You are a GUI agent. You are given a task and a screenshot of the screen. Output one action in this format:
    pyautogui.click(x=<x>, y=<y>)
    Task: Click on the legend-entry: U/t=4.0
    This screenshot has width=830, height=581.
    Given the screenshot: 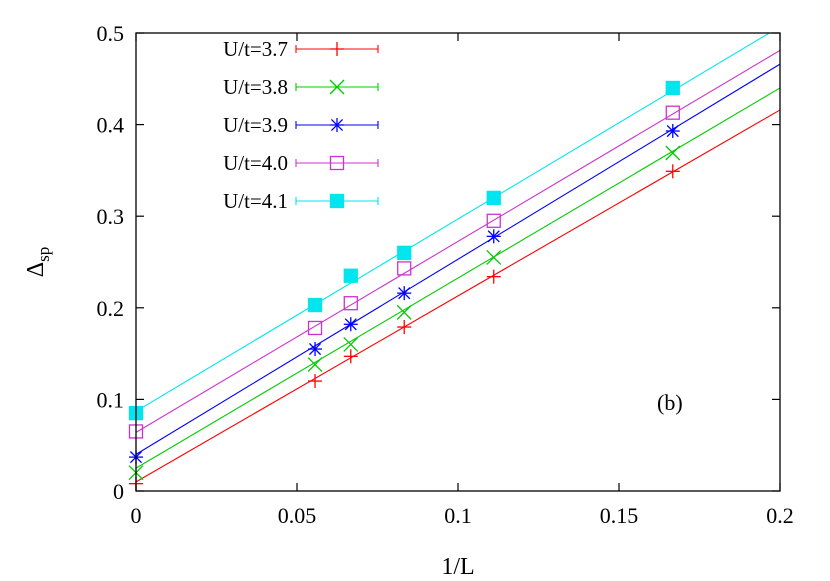 What is the action you would take?
    pyautogui.click(x=301, y=163)
    